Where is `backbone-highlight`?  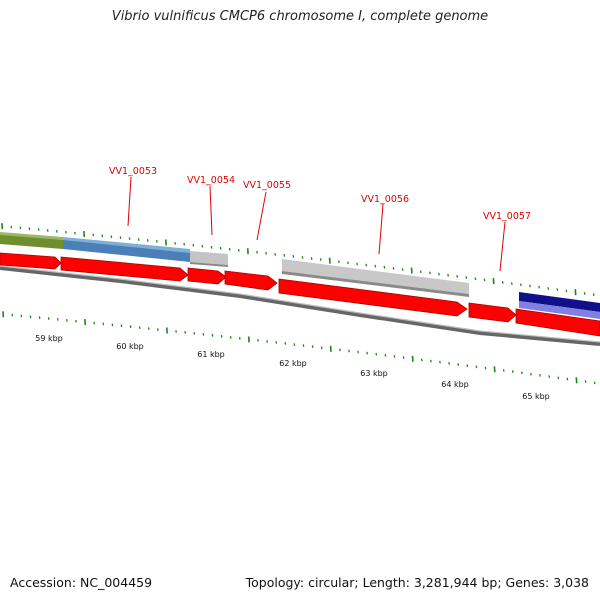
backbone-highlight is located at coordinates (300, 304).